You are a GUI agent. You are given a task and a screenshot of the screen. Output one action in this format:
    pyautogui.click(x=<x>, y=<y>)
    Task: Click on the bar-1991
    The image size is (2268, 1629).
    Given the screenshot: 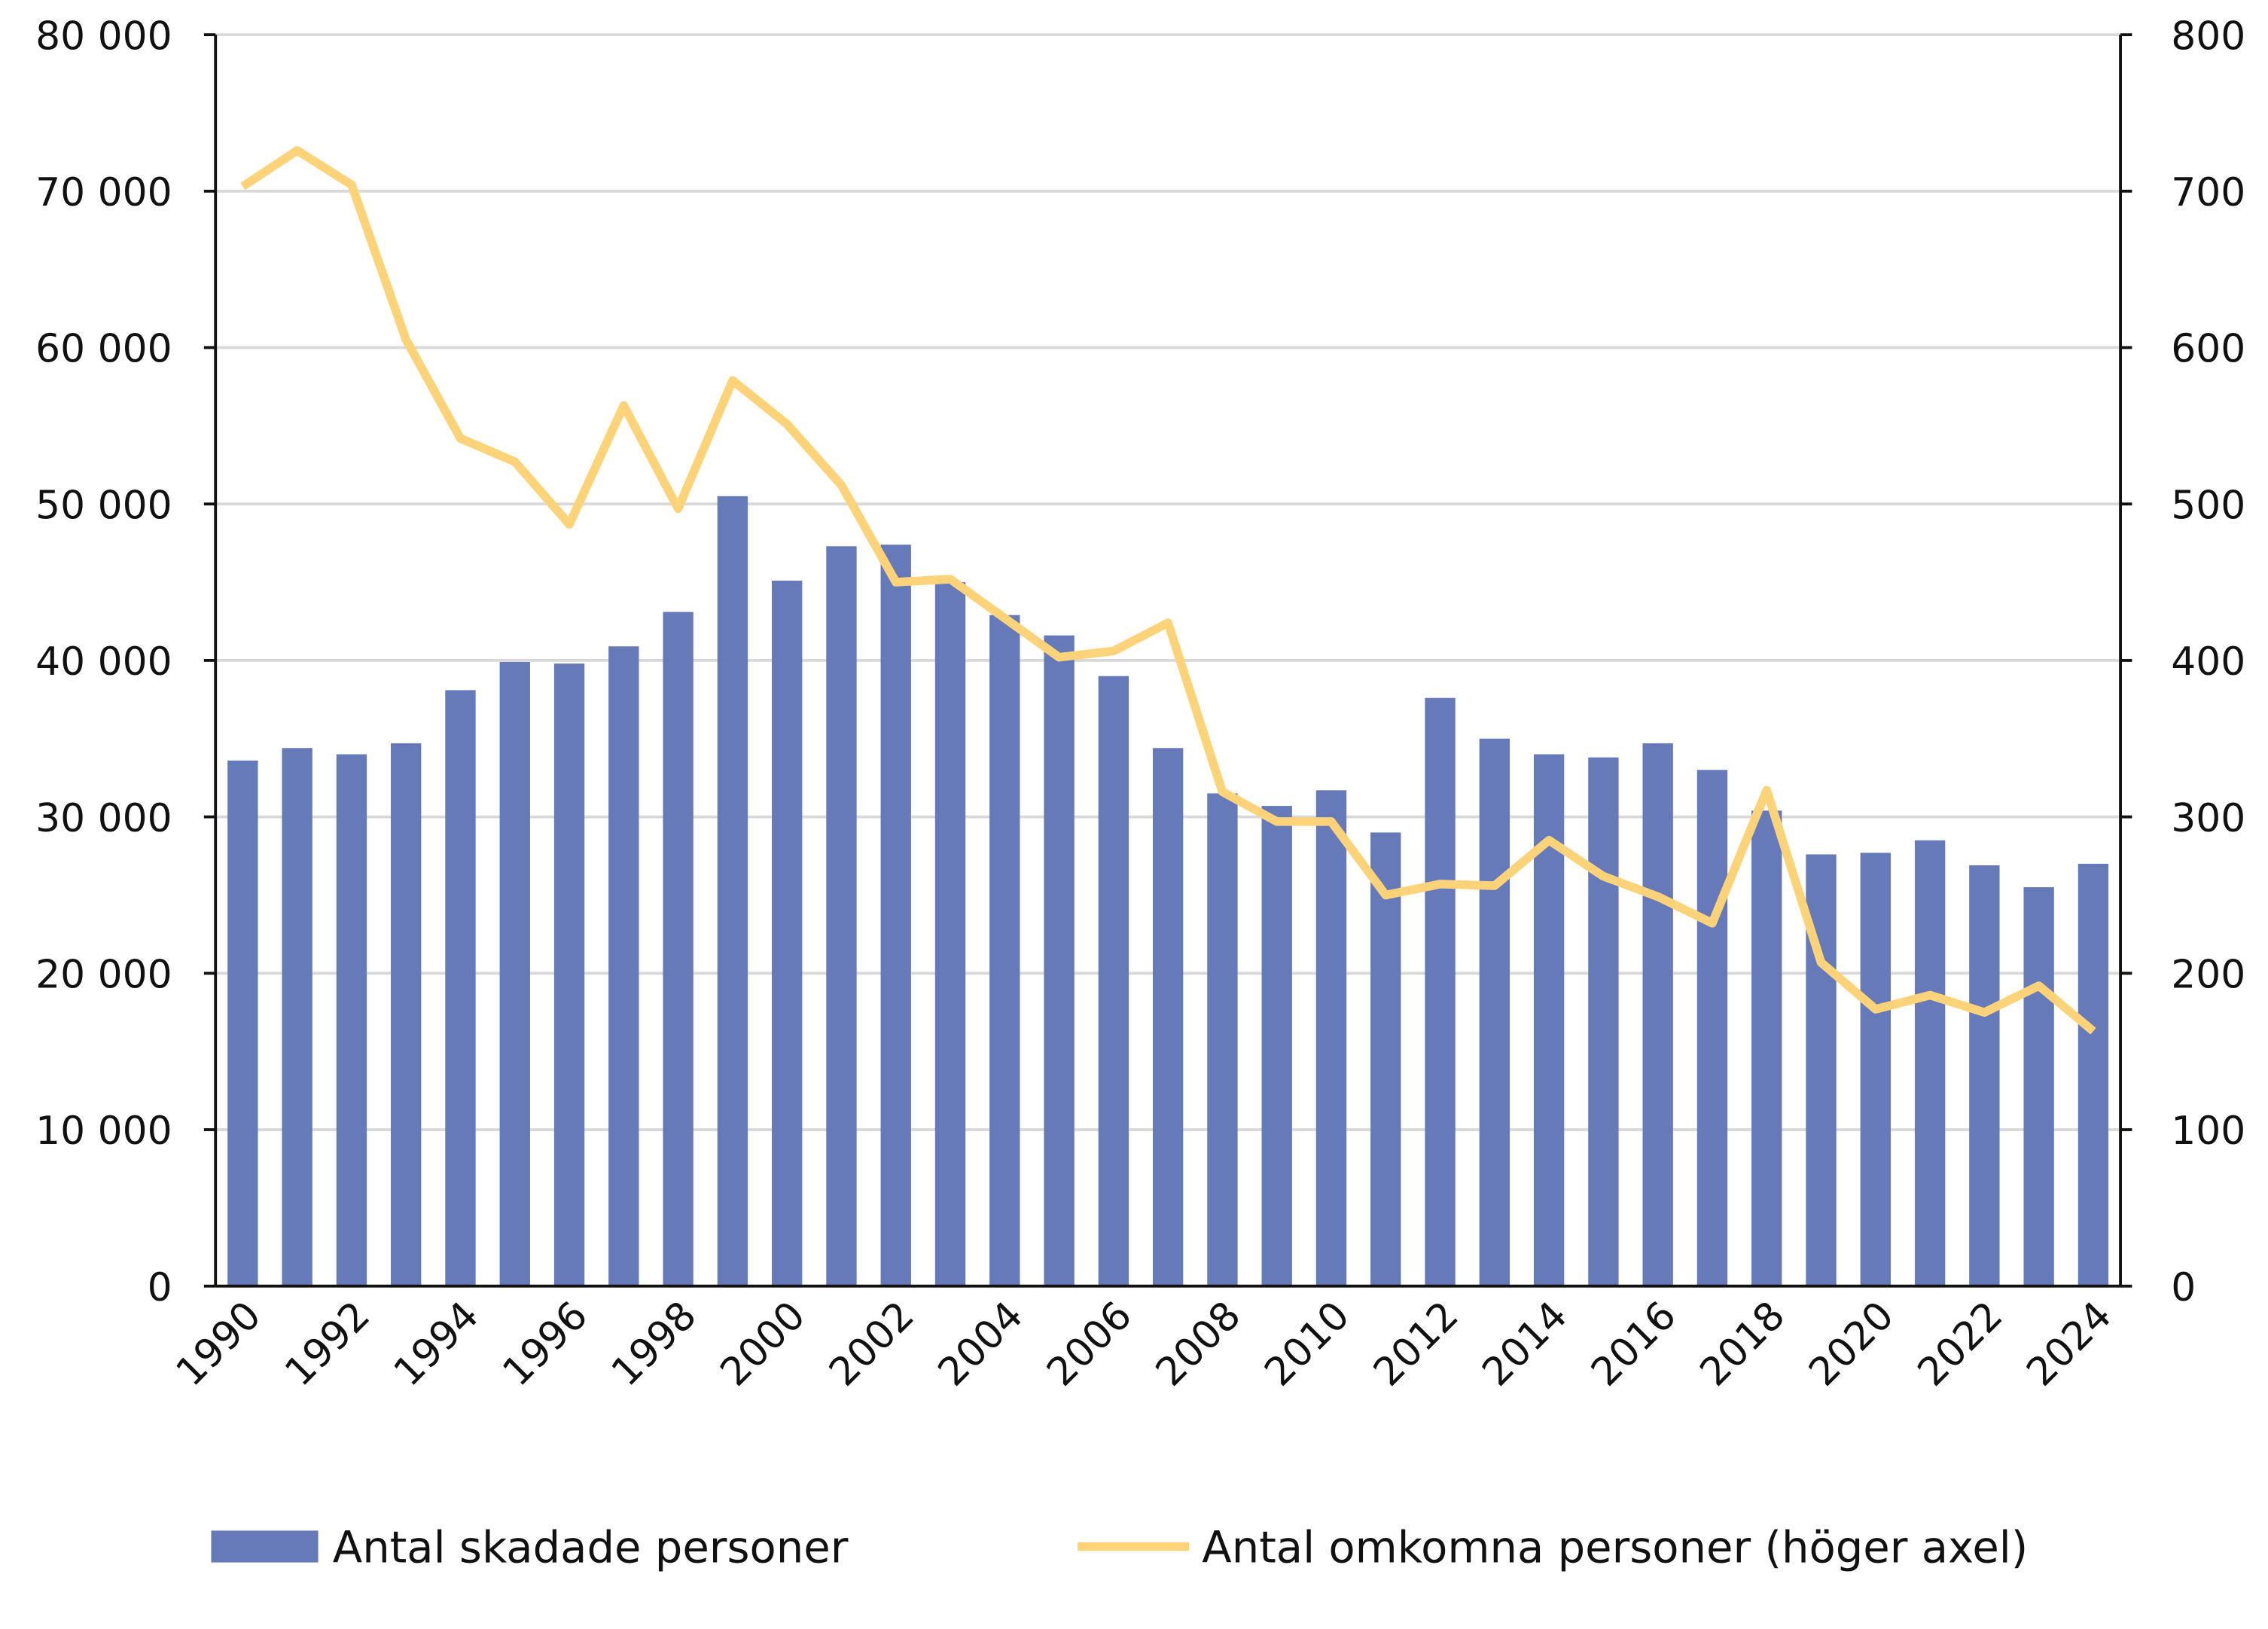 What is the action you would take?
    pyautogui.click(x=297, y=1017)
    